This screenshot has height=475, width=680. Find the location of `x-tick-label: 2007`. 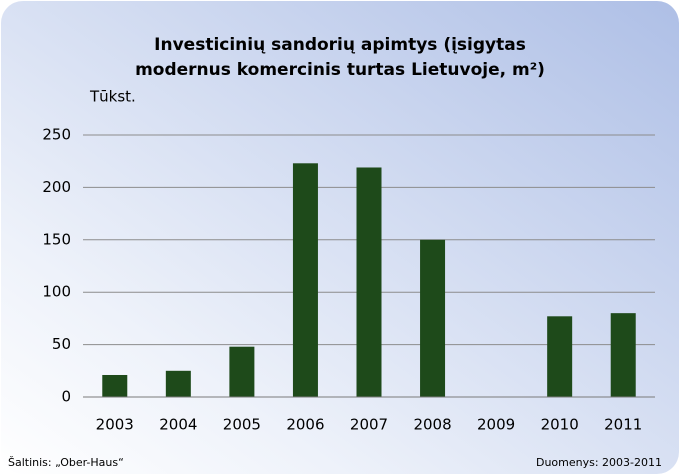

x-tick-label: 2007 is located at coordinates (369, 425).